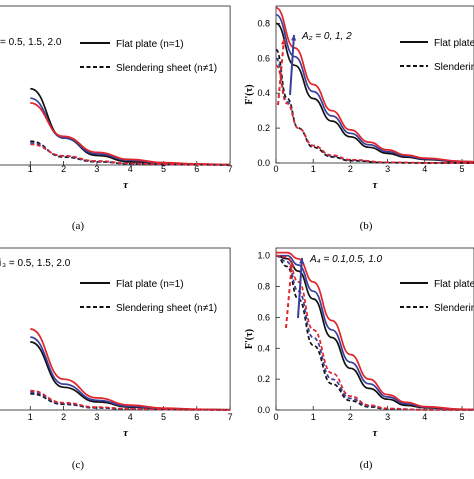  I want to click on annotation-label: = 0.5, 1.5, 2.0, so click(31, 42).